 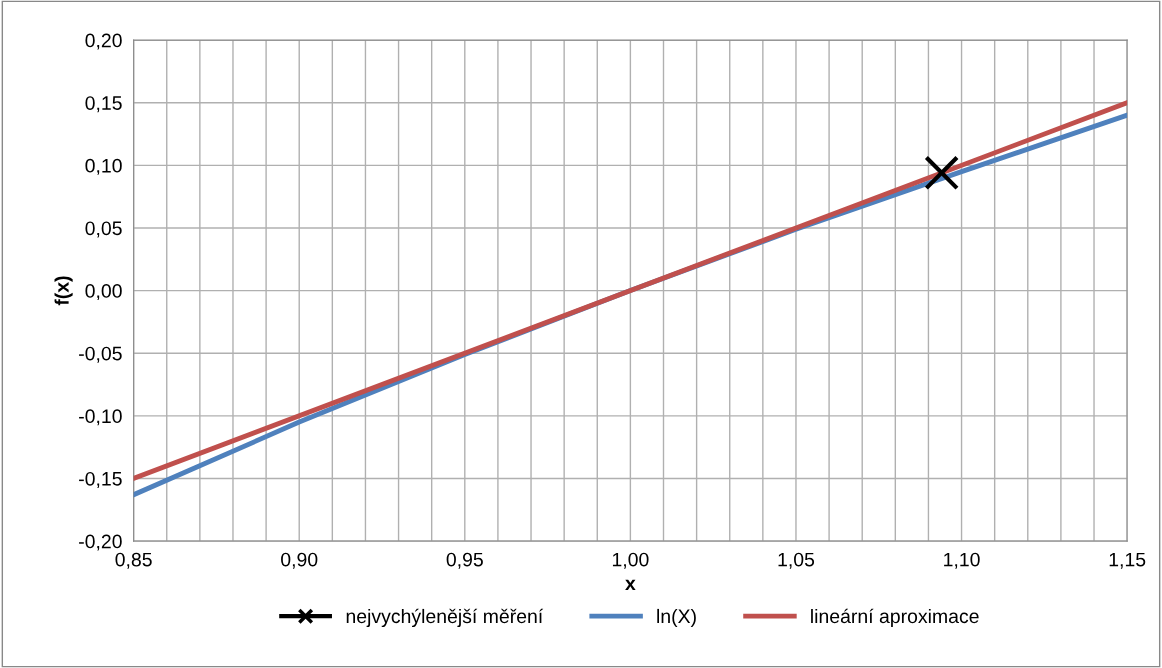 I want to click on x-tick-label: 0,95, so click(x=464, y=560).